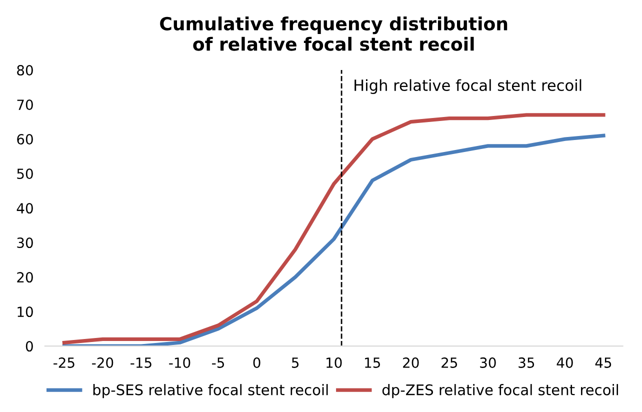  What do you see at coordinates (256, 362) in the screenshot?
I see `x-tick-label: 0` at bounding box center [256, 362].